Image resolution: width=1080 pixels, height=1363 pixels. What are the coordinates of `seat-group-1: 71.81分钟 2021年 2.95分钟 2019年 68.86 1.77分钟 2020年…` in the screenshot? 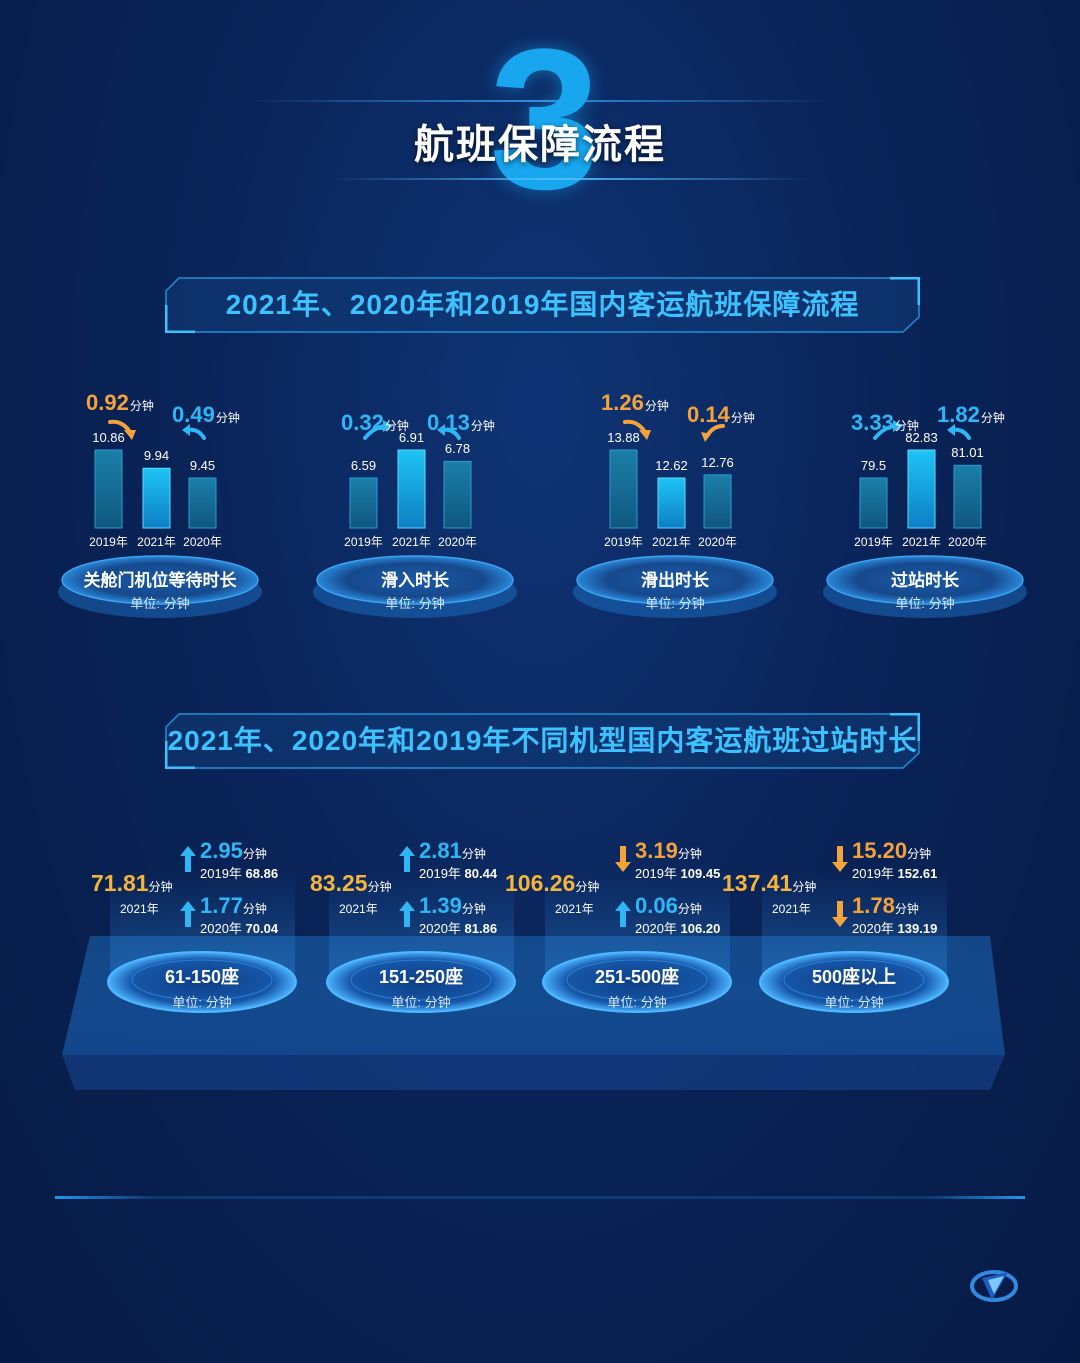 It's located at (203, 925).